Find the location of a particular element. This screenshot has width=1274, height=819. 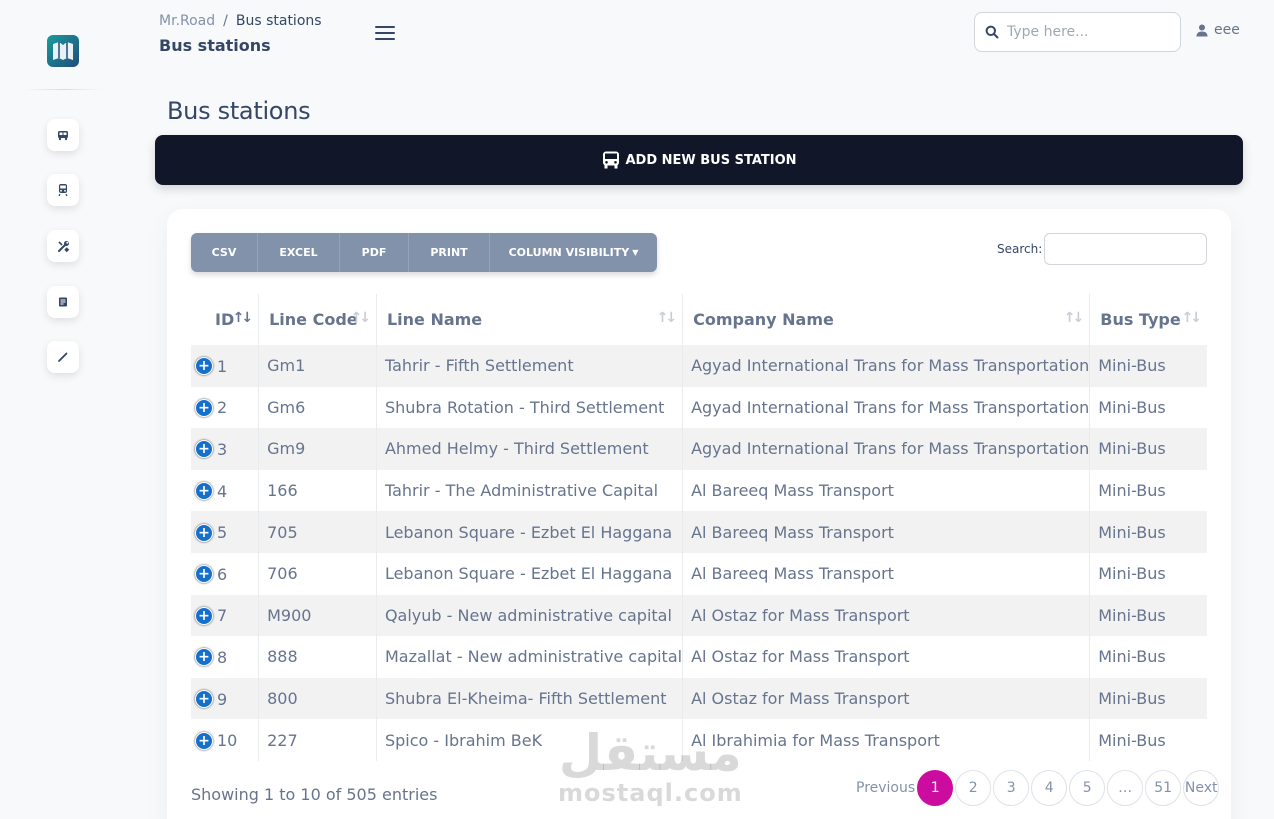

sidebar-item-documents is located at coordinates (63, 302).